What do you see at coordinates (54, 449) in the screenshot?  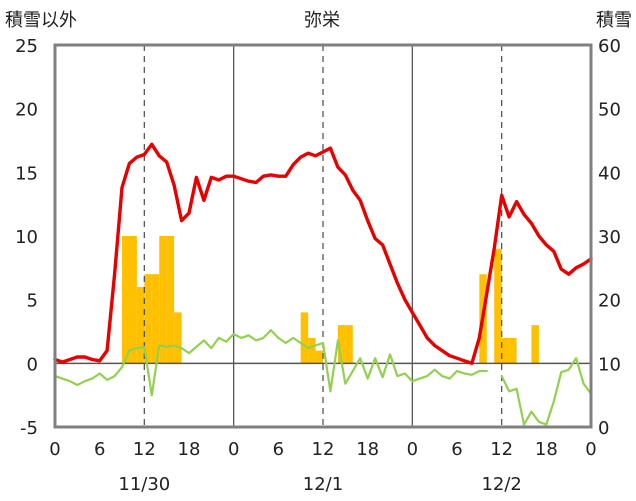 I see `x-tick-label-0: 0` at bounding box center [54, 449].